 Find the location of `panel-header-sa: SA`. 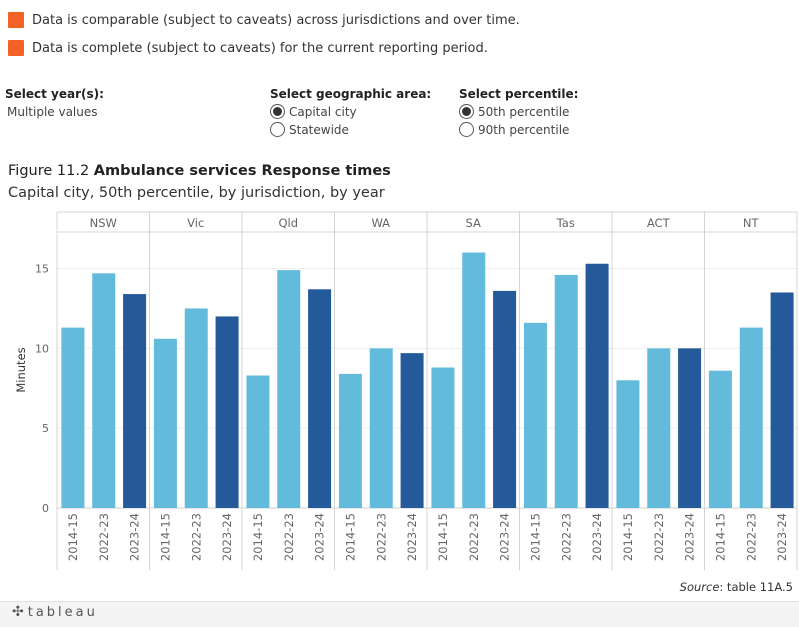

panel-header-sa: SA is located at coordinates (474, 223).